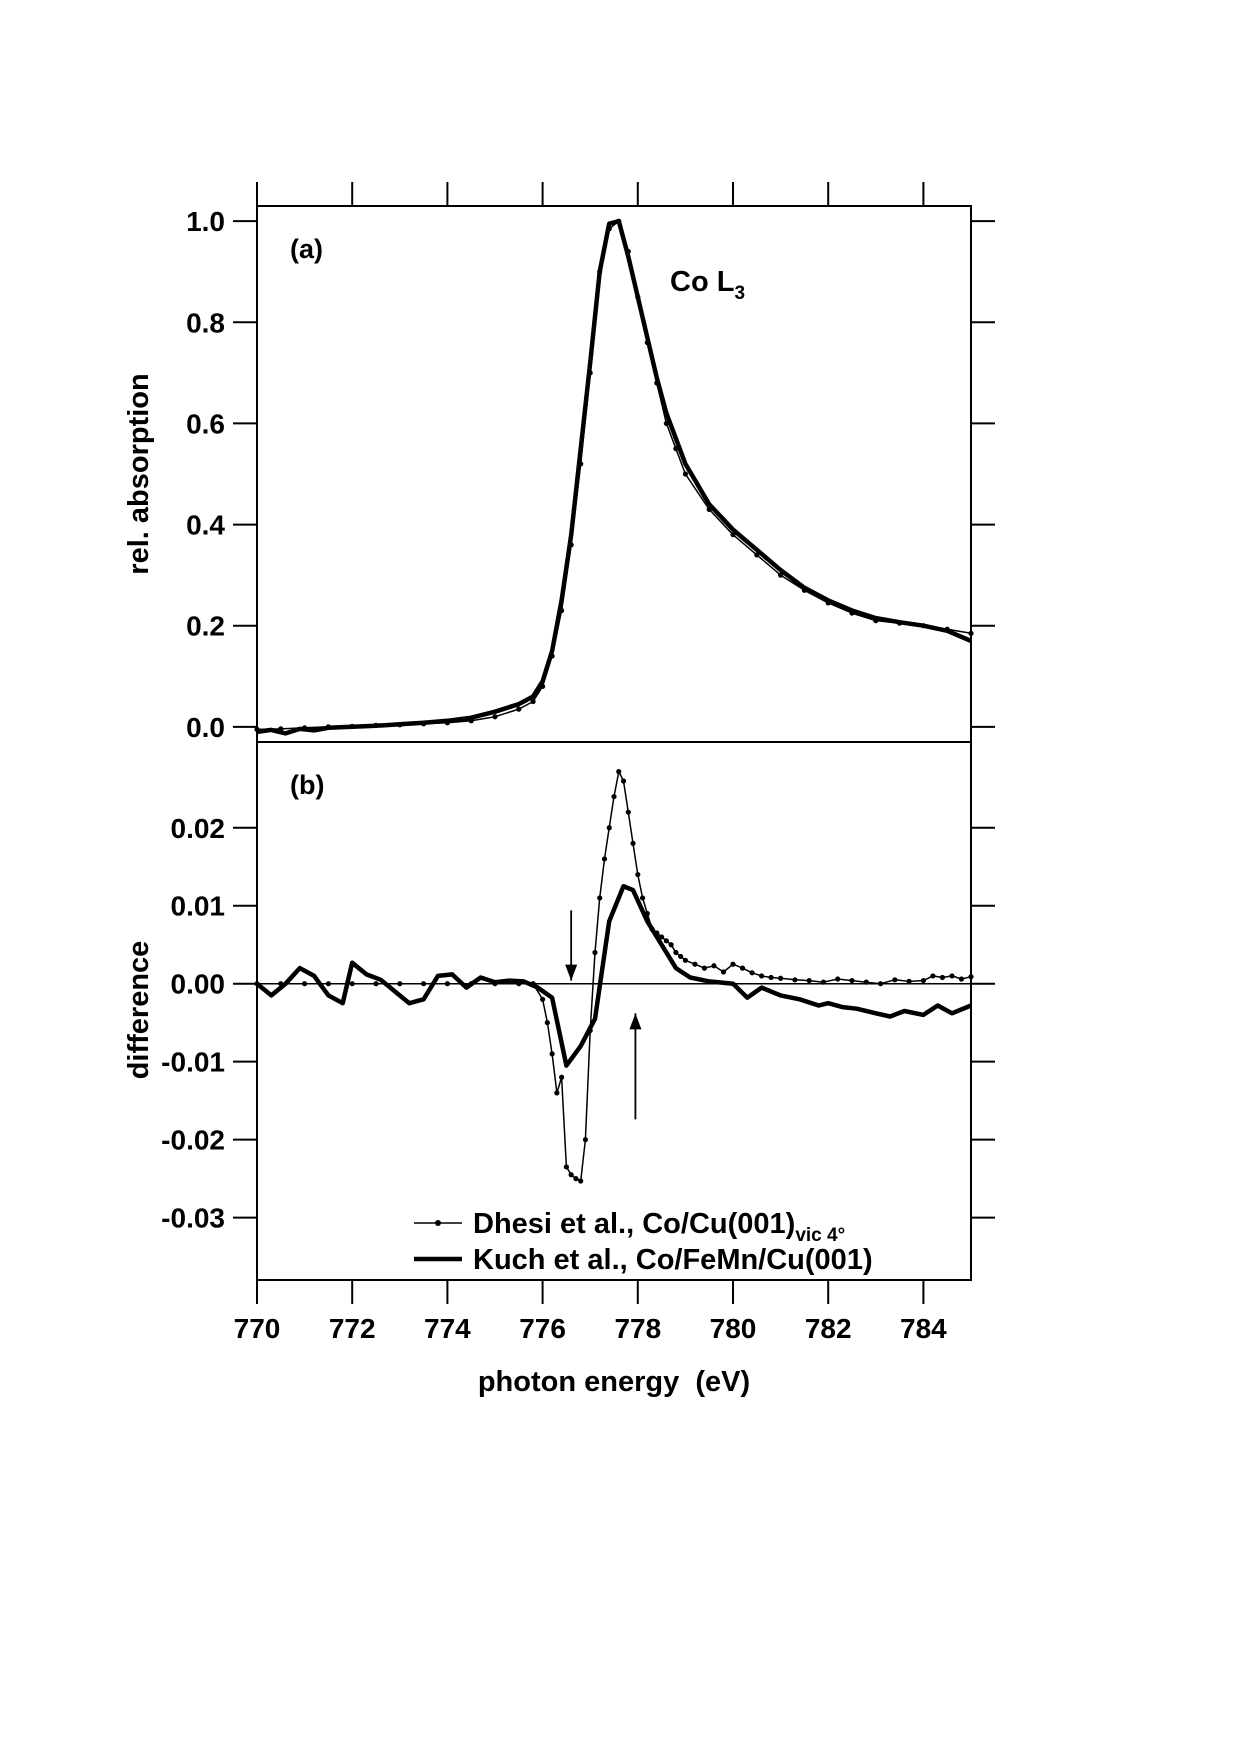  I want to click on xtick-label: 778, so click(637, 1328).